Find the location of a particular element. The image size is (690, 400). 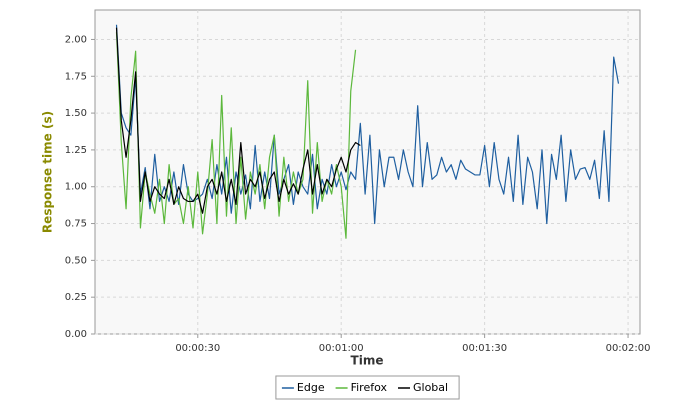

x-tick-label: 00:02:00 is located at coordinates (628, 348).